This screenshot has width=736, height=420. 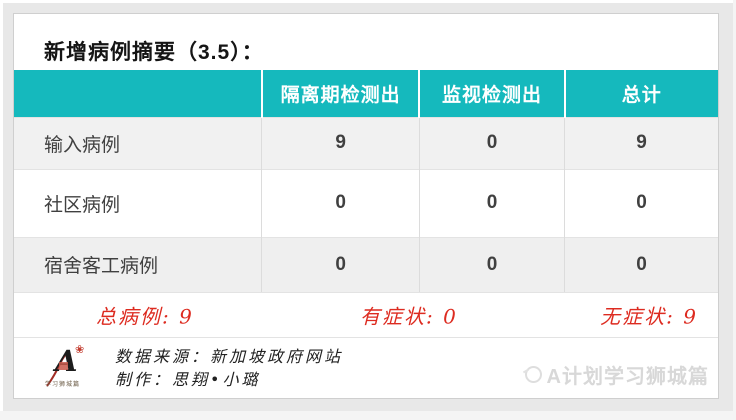 What do you see at coordinates (340, 202) in the screenshot?
I see `cell-community-quarantine: 0` at bounding box center [340, 202].